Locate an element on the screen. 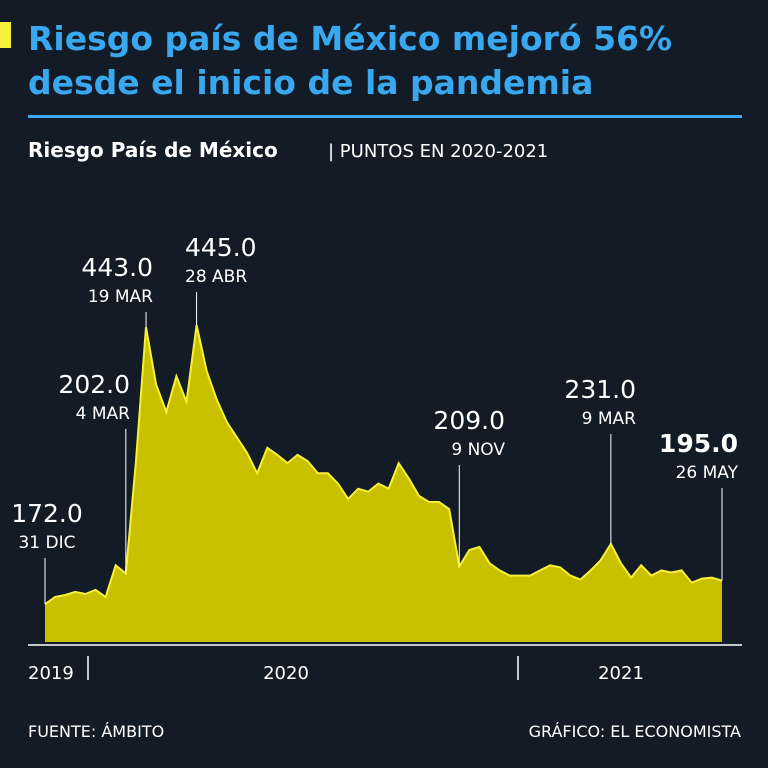  annotation-date: 4 MAR is located at coordinates (103, 414).